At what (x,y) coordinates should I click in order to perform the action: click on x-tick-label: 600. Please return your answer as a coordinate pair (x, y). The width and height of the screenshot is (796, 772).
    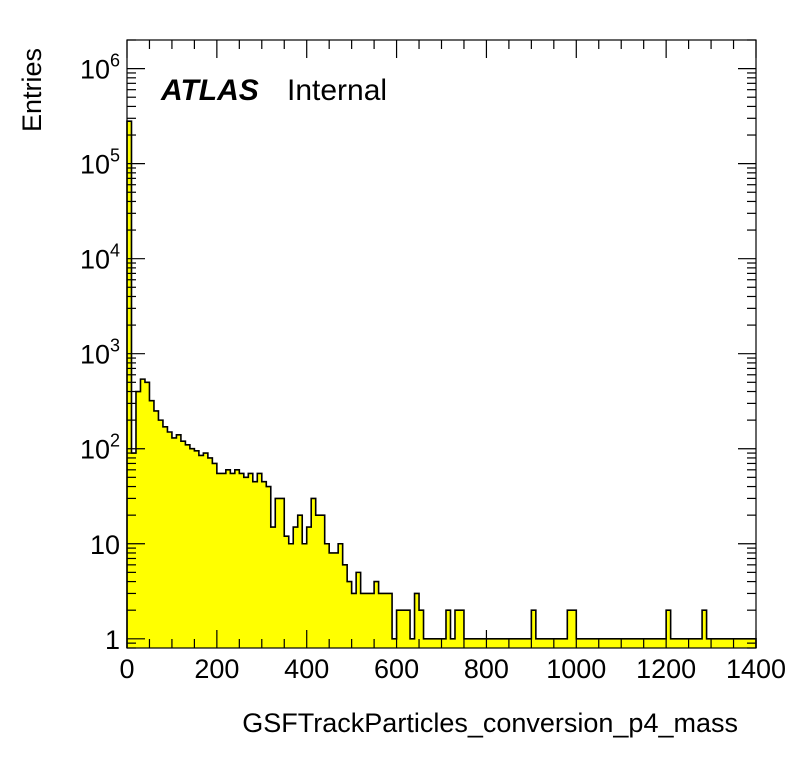
    Looking at the image, I should click on (396, 669).